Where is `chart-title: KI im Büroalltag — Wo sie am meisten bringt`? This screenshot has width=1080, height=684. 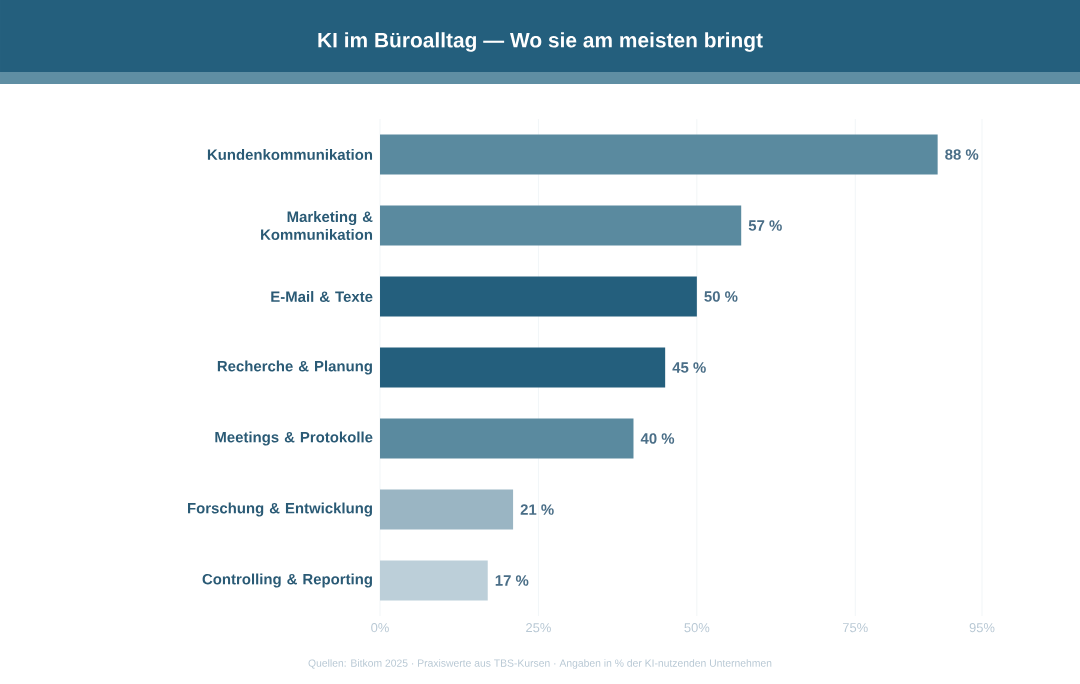 chart-title: KI im Büroalltag — Wo sie am meisten bringt is located at coordinates (540, 42).